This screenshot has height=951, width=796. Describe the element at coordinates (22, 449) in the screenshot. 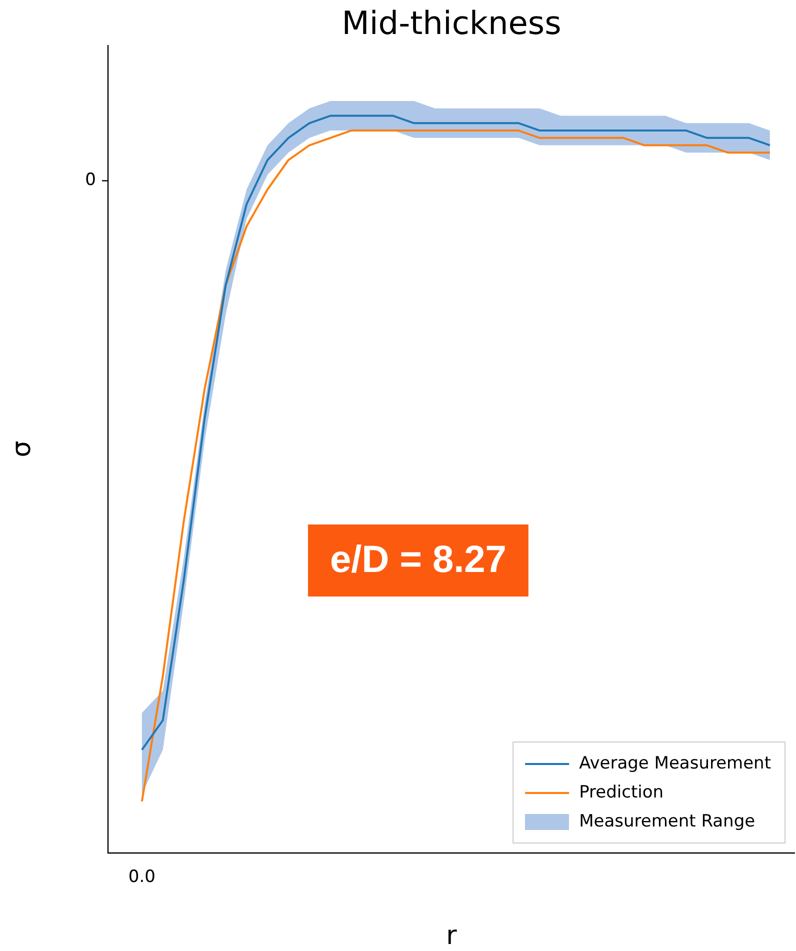

I see `y-axis-title: σ` at that location.